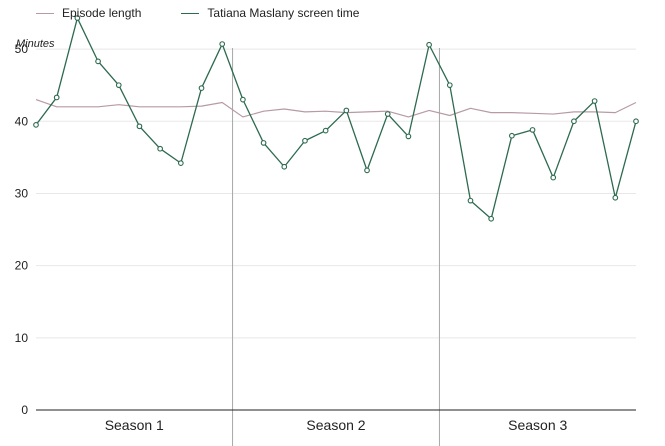 The width and height of the screenshot is (665, 446). What do you see at coordinates (134, 425) in the screenshot?
I see `season-label: Season 1` at bounding box center [134, 425].